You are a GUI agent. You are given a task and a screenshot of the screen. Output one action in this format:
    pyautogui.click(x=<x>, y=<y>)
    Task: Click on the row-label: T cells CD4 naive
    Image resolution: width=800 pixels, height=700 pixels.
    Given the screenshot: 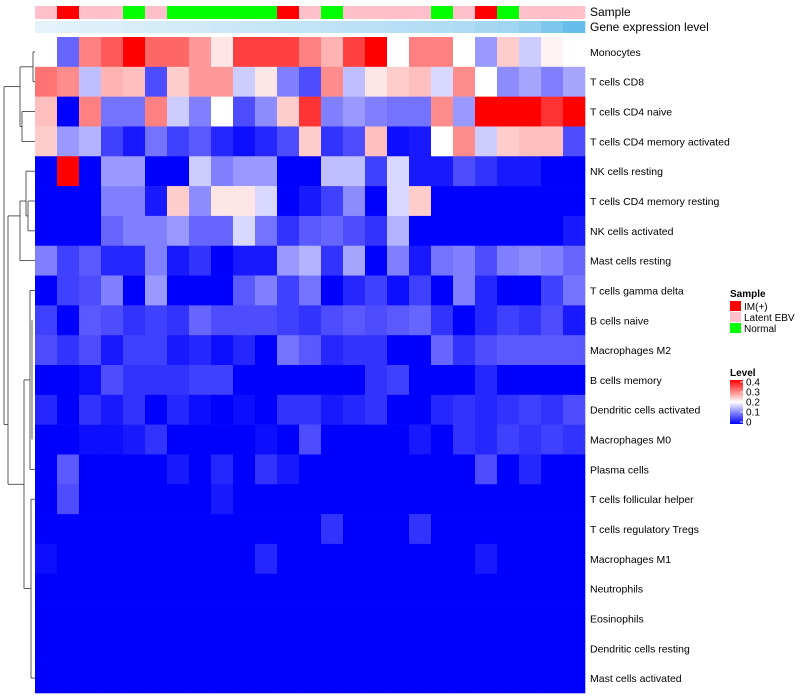 What is the action you would take?
    pyautogui.click(x=631, y=113)
    